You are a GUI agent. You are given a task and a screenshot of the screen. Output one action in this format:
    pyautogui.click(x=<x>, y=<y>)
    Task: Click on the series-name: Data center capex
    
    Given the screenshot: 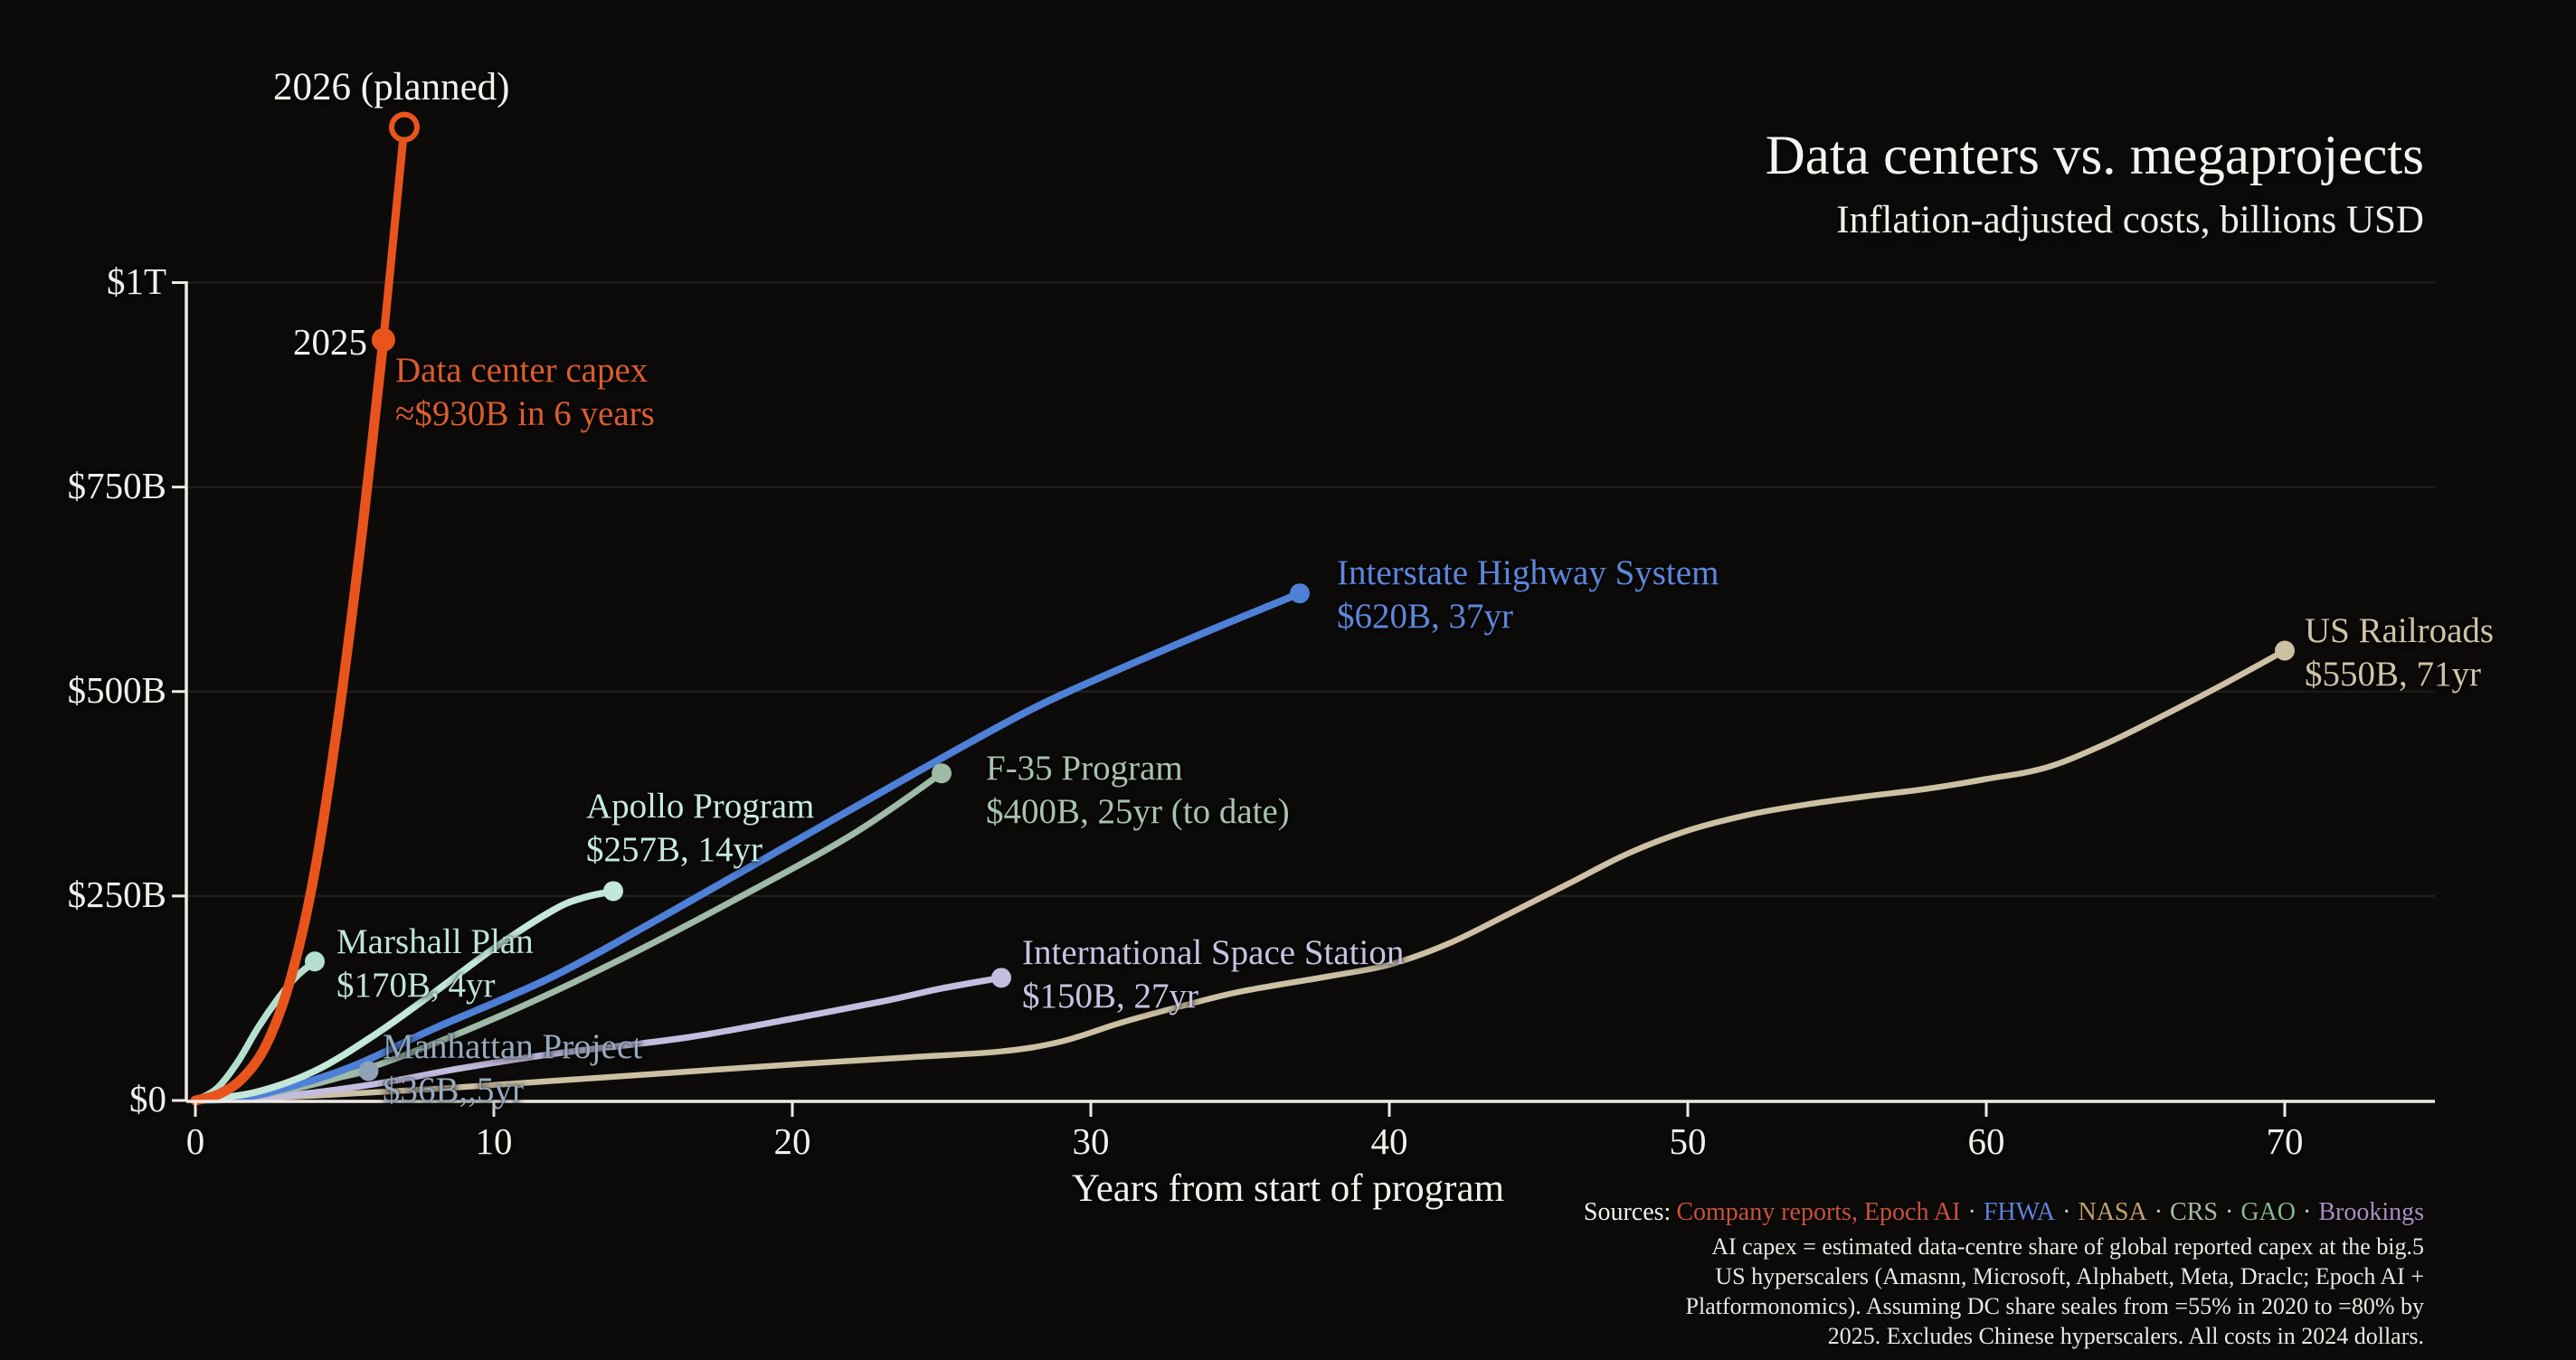 What is the action you would take?
    pyautogui.click(x=522, y=371)
    